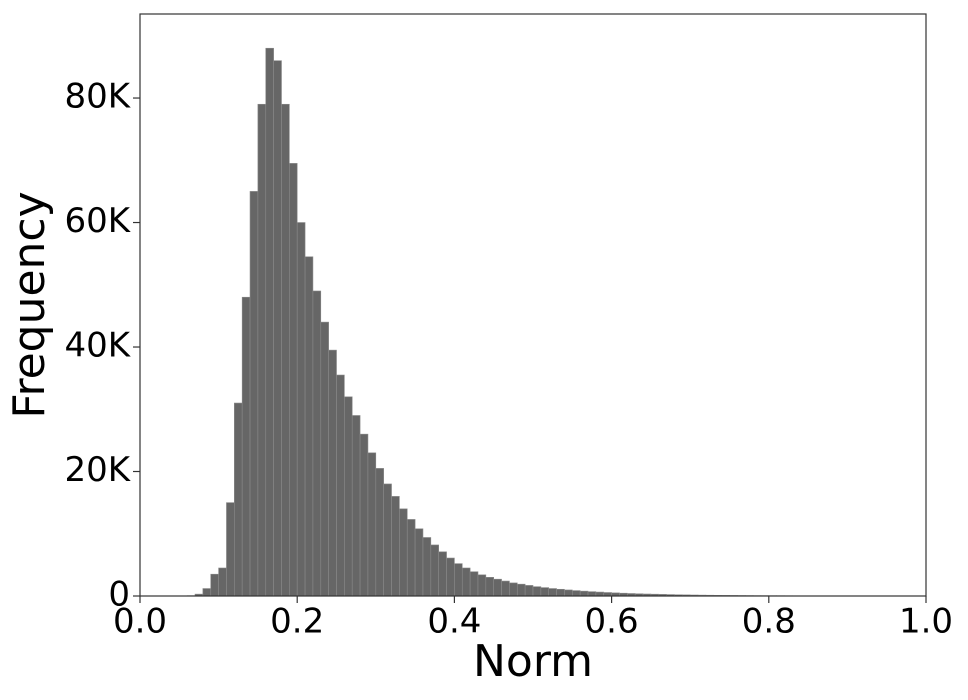  What do you see at coordinates (97, 346) in the screenshot?
I see `y-tick-label: 40K` at bounding box center [97, 346].